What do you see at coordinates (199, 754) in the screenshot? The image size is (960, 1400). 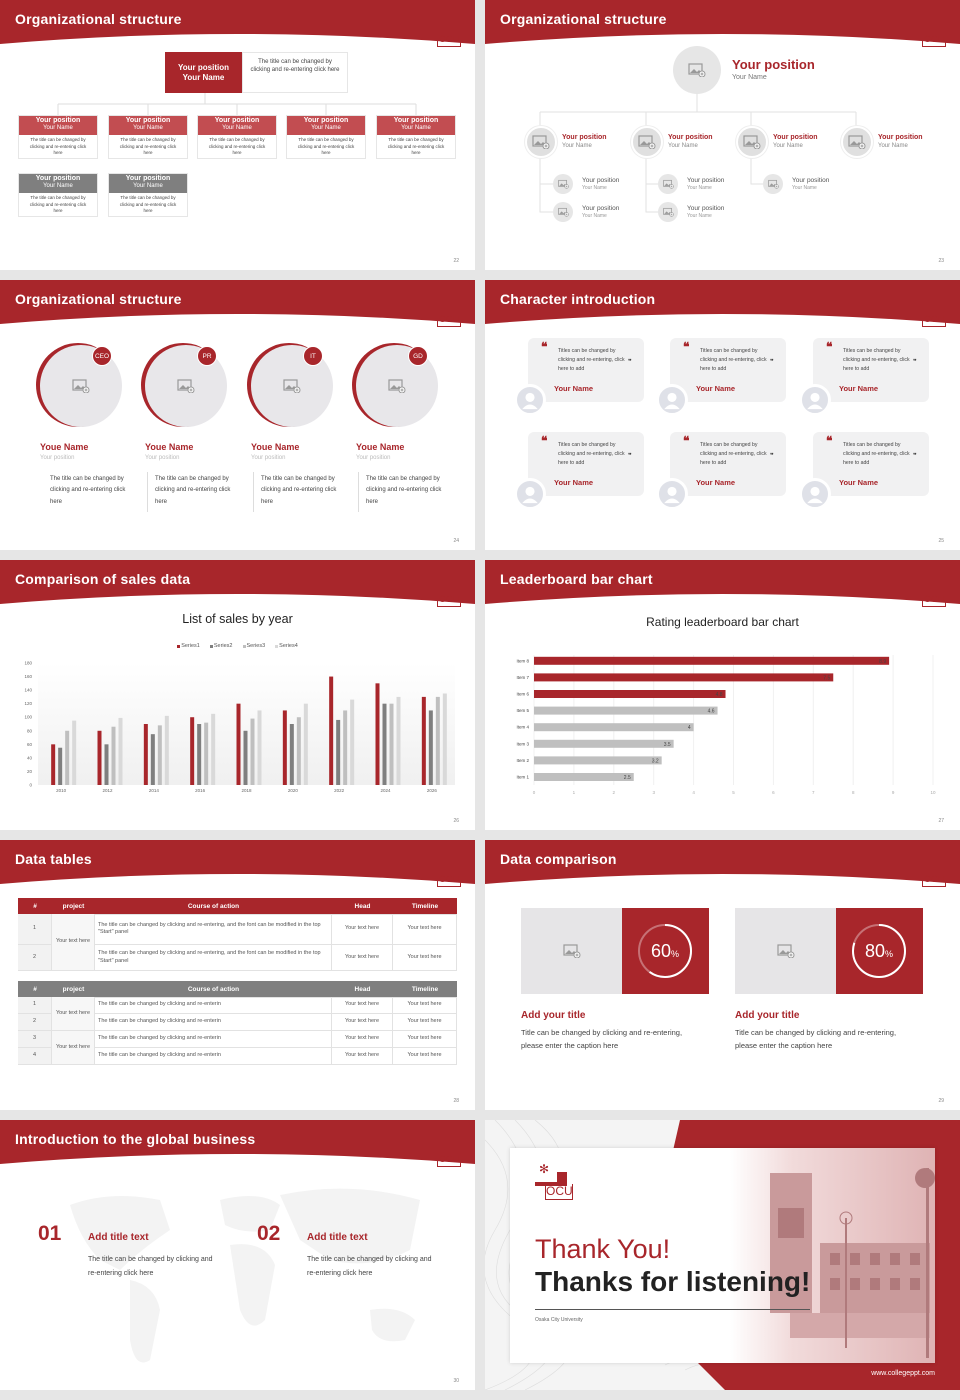 I see `bar-series2-2016` at bounding box center [199, 754].